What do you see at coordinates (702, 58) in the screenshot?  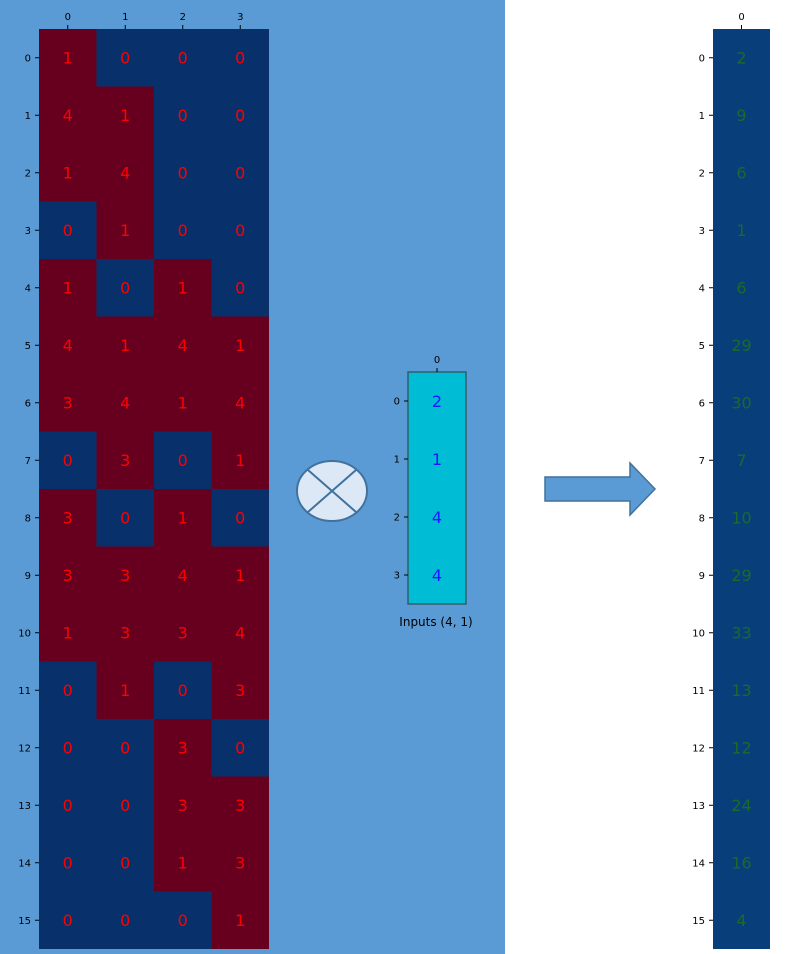 I see `outputs-row-tick-label: 0` at bounding box center [702, 58].